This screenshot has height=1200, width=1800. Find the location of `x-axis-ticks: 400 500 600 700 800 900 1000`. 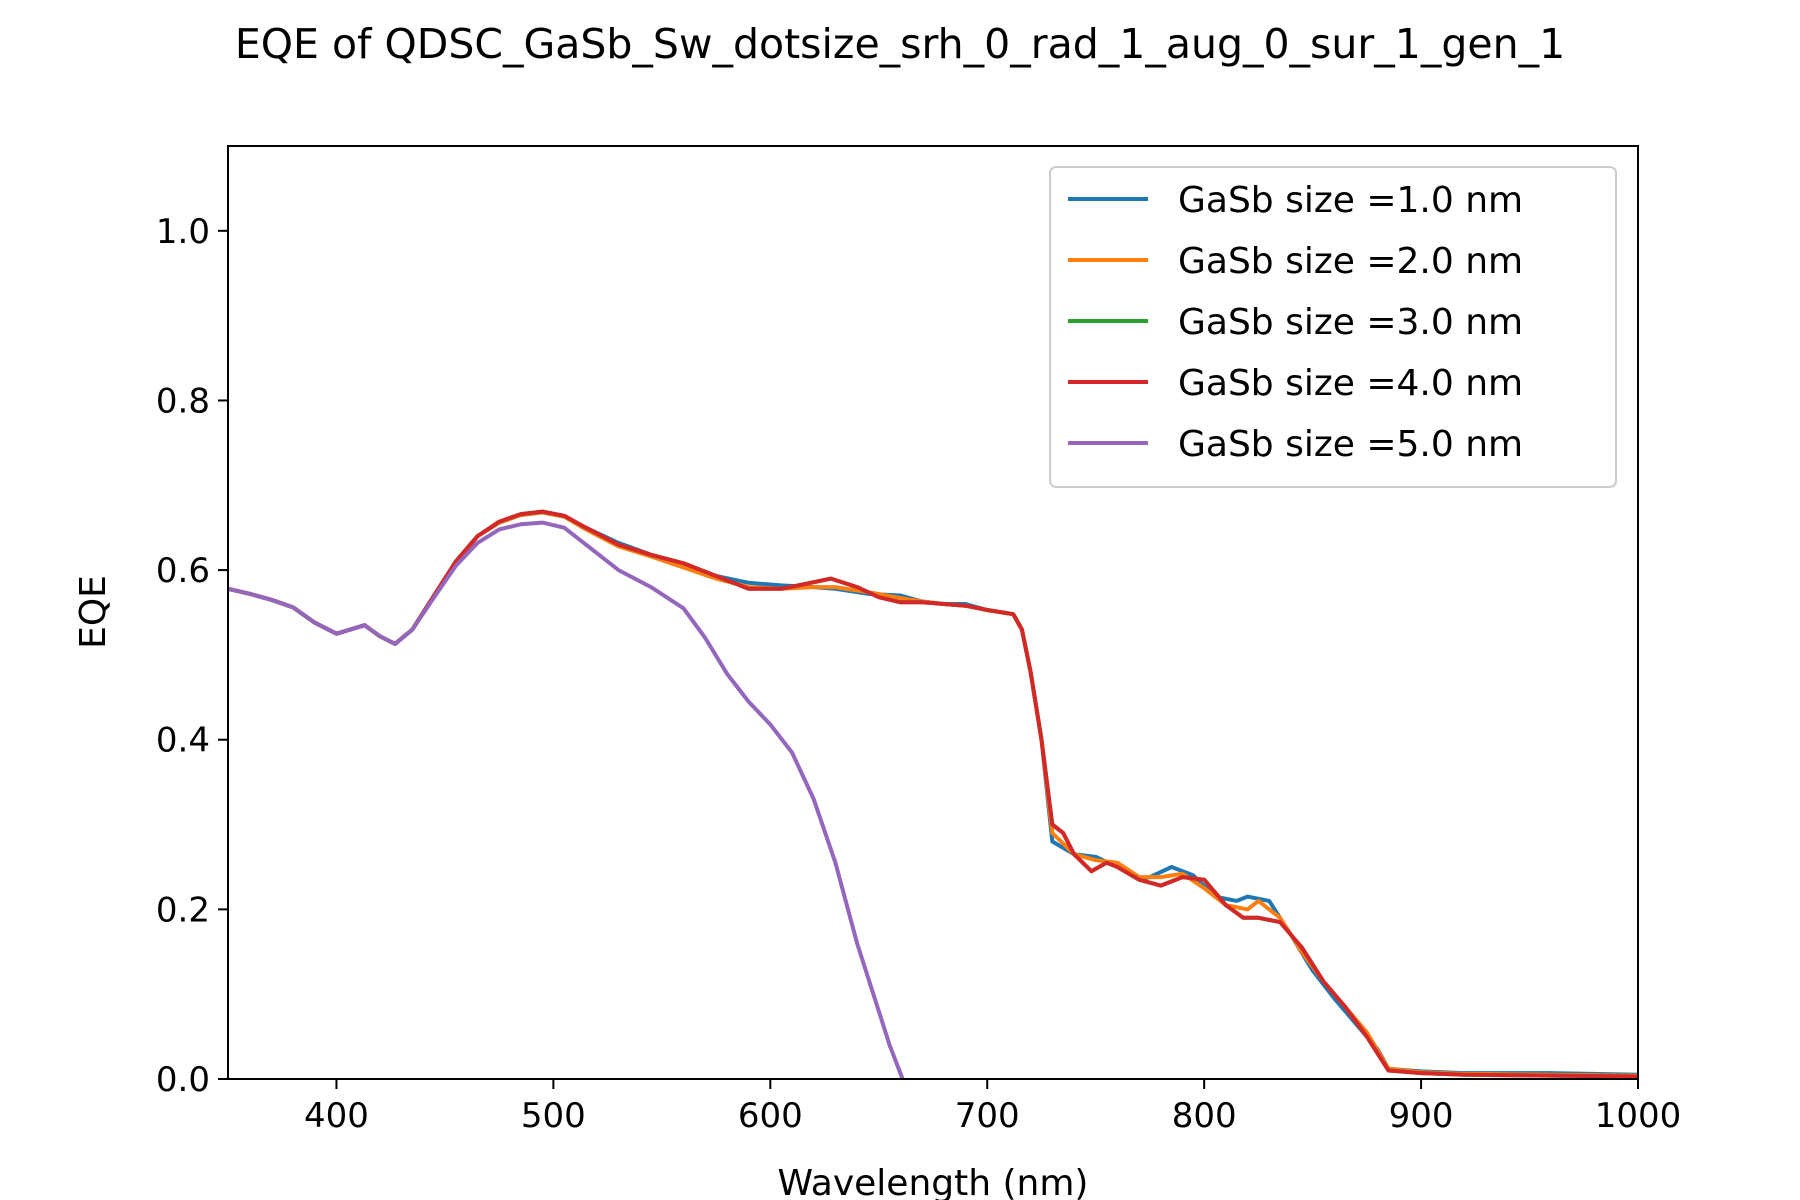

x-axis-ticks: 400 500 600 700 800 900 1000 is located at coordinates (992, 1107).